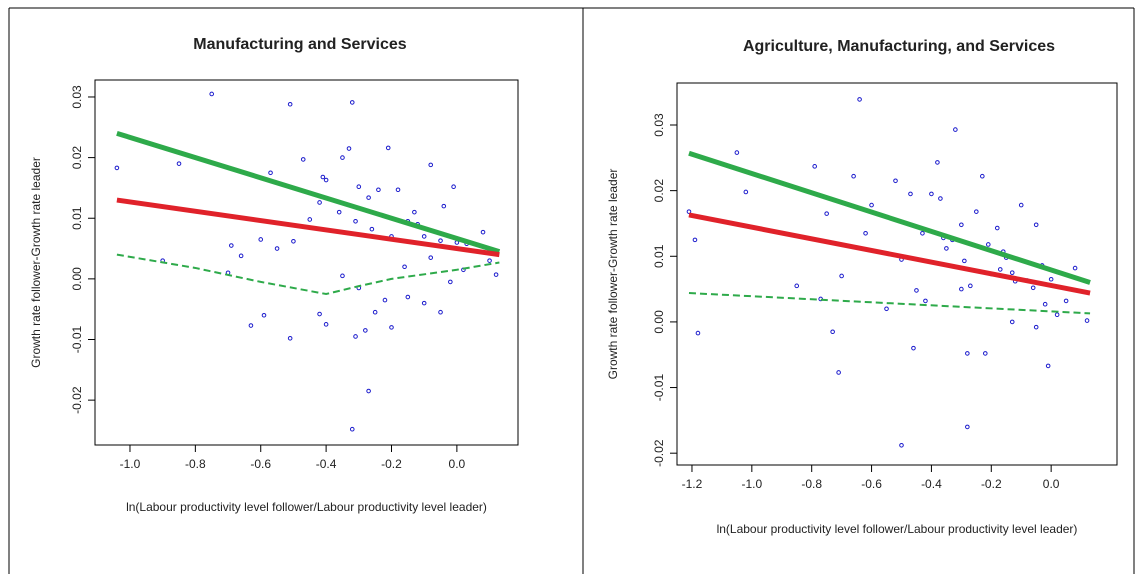 The height and width of the screenshot is (574, 1138). What do you see at coordinates (77, 400) in the screenshot?
I see `y-tick-label: -0.02` at bounding box center [77, 400].